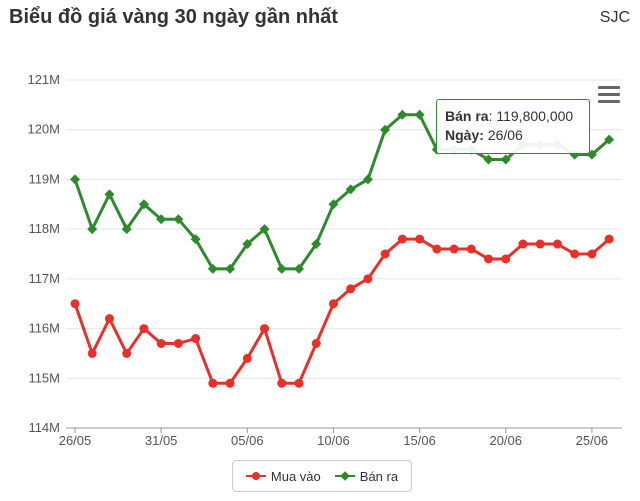 The width and height of the screenshot is (640, 501). I want to click on x-tick-label: 05/06, so click(247, 440).